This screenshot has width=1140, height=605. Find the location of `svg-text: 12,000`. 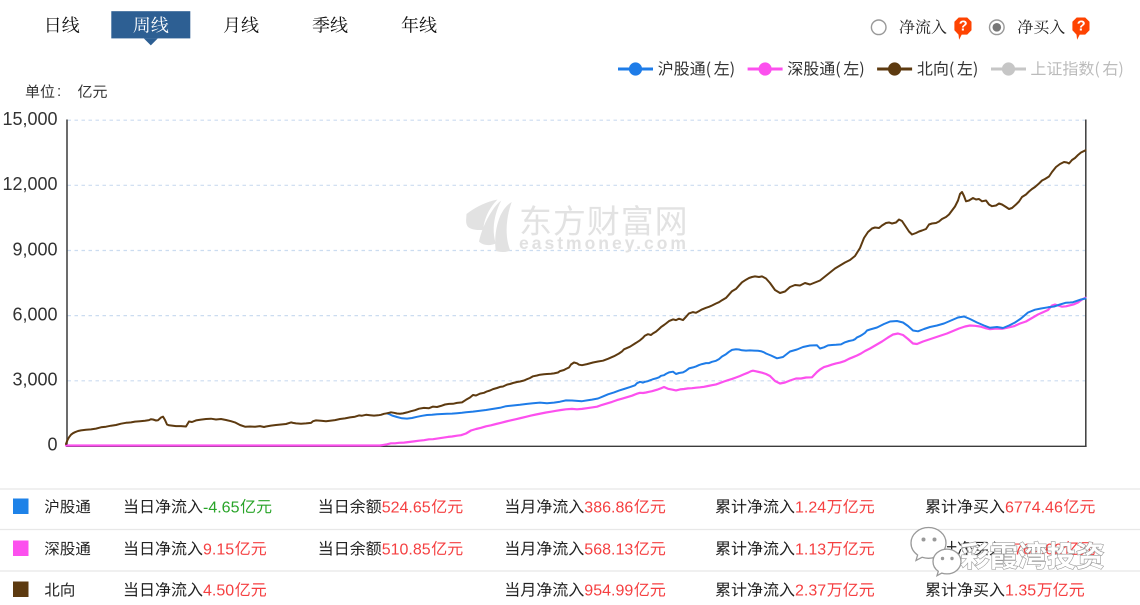

svg-text: 12,000 is located at coordinates (29, 184).